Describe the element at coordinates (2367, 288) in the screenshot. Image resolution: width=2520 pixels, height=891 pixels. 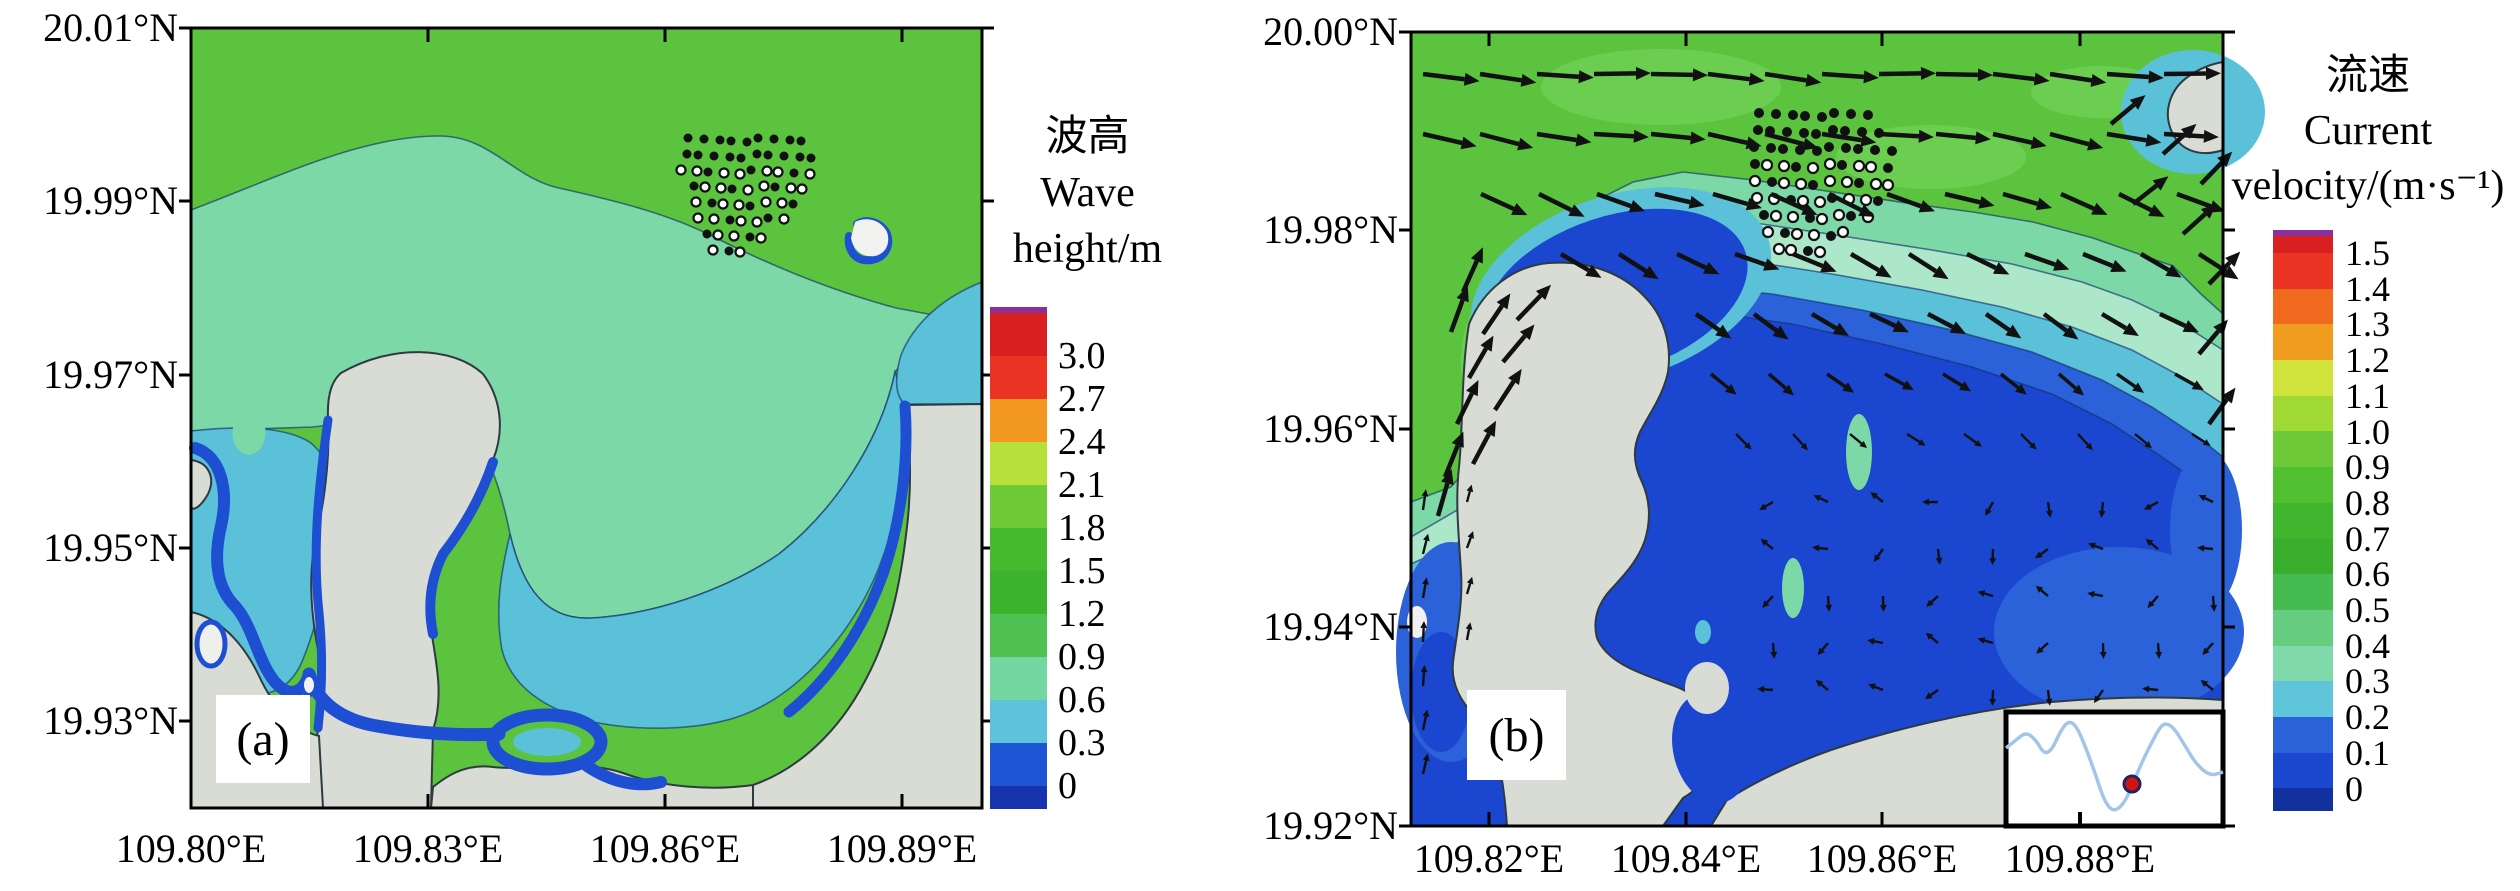
I see `colorbar-tick-label: 1.4` at that location.